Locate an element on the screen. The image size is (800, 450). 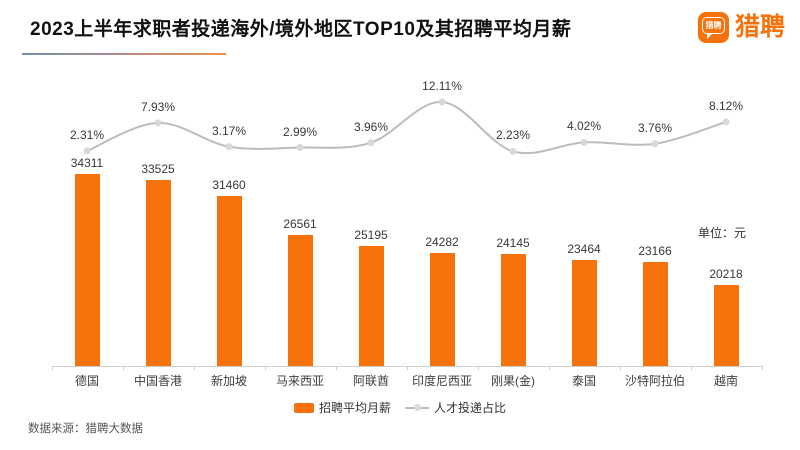
liepin-logo-icon: 猎聘 is located at coordinates (713, 27).